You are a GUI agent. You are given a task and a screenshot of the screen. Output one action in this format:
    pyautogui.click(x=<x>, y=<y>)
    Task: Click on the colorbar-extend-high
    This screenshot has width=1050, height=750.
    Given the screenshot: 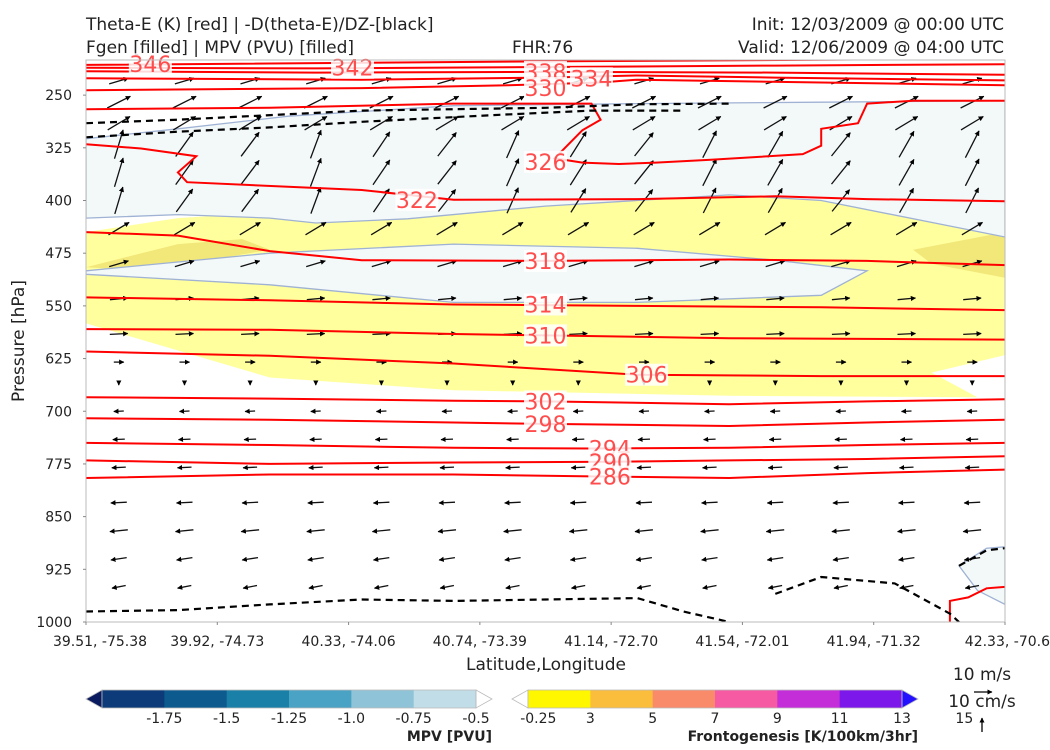 What is the action you would take?
    pyautogui.click(x=910, y=699)
    